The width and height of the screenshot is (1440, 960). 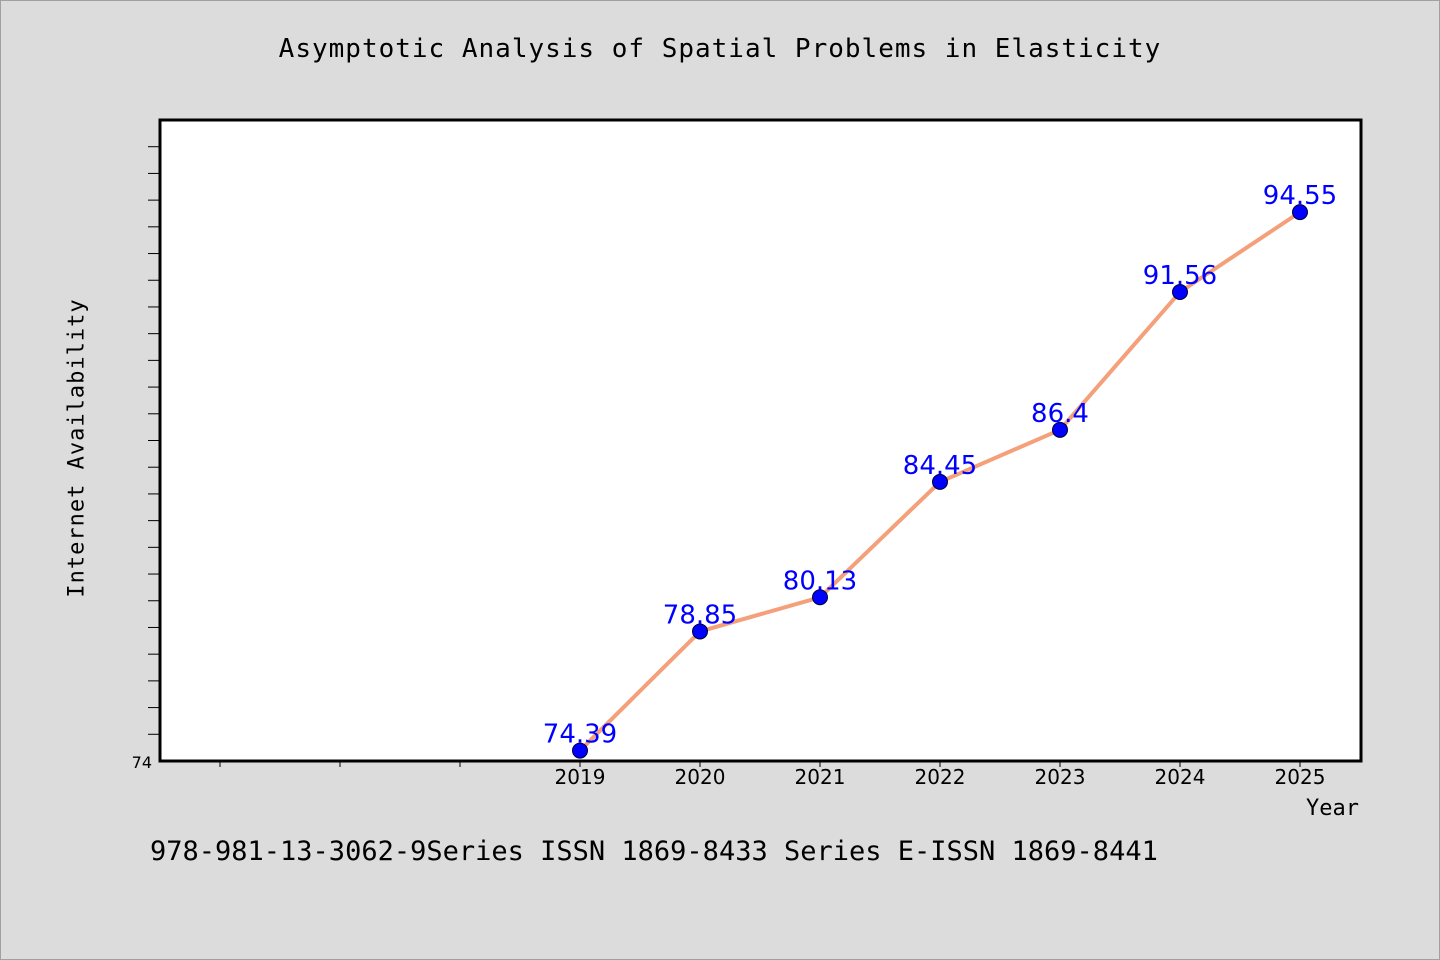 What do you see at coordinates (1332, 808) in the screenshot?
I see `x-axis-label: Year` at bounding box center [1332, 808].